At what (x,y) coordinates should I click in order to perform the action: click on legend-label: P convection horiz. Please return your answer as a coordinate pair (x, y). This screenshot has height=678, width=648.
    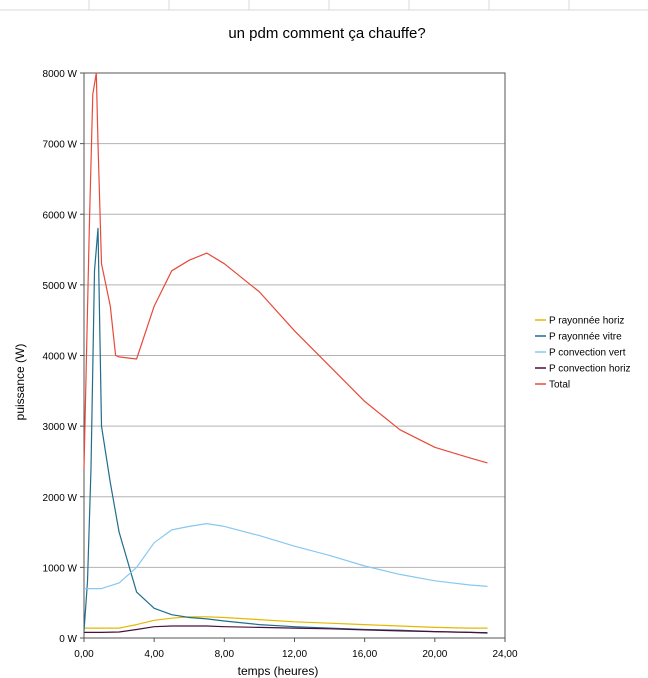
    Looking at the image, I should click on (590, 369).